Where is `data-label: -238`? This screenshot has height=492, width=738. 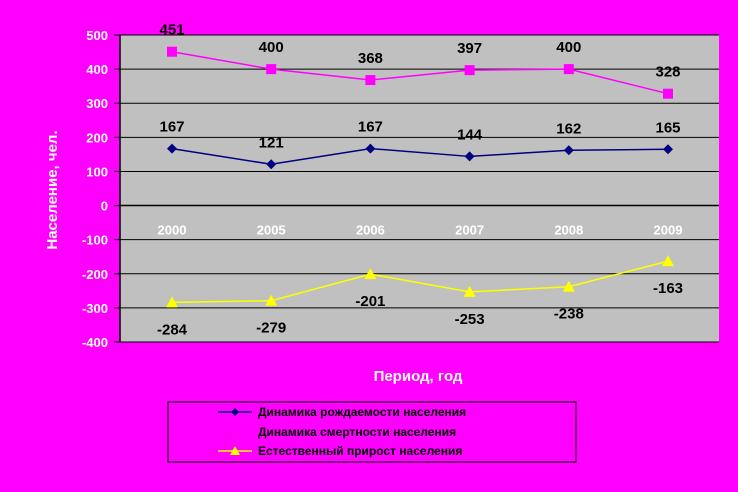
data-label: -238 is located at coordinates (569, 314).